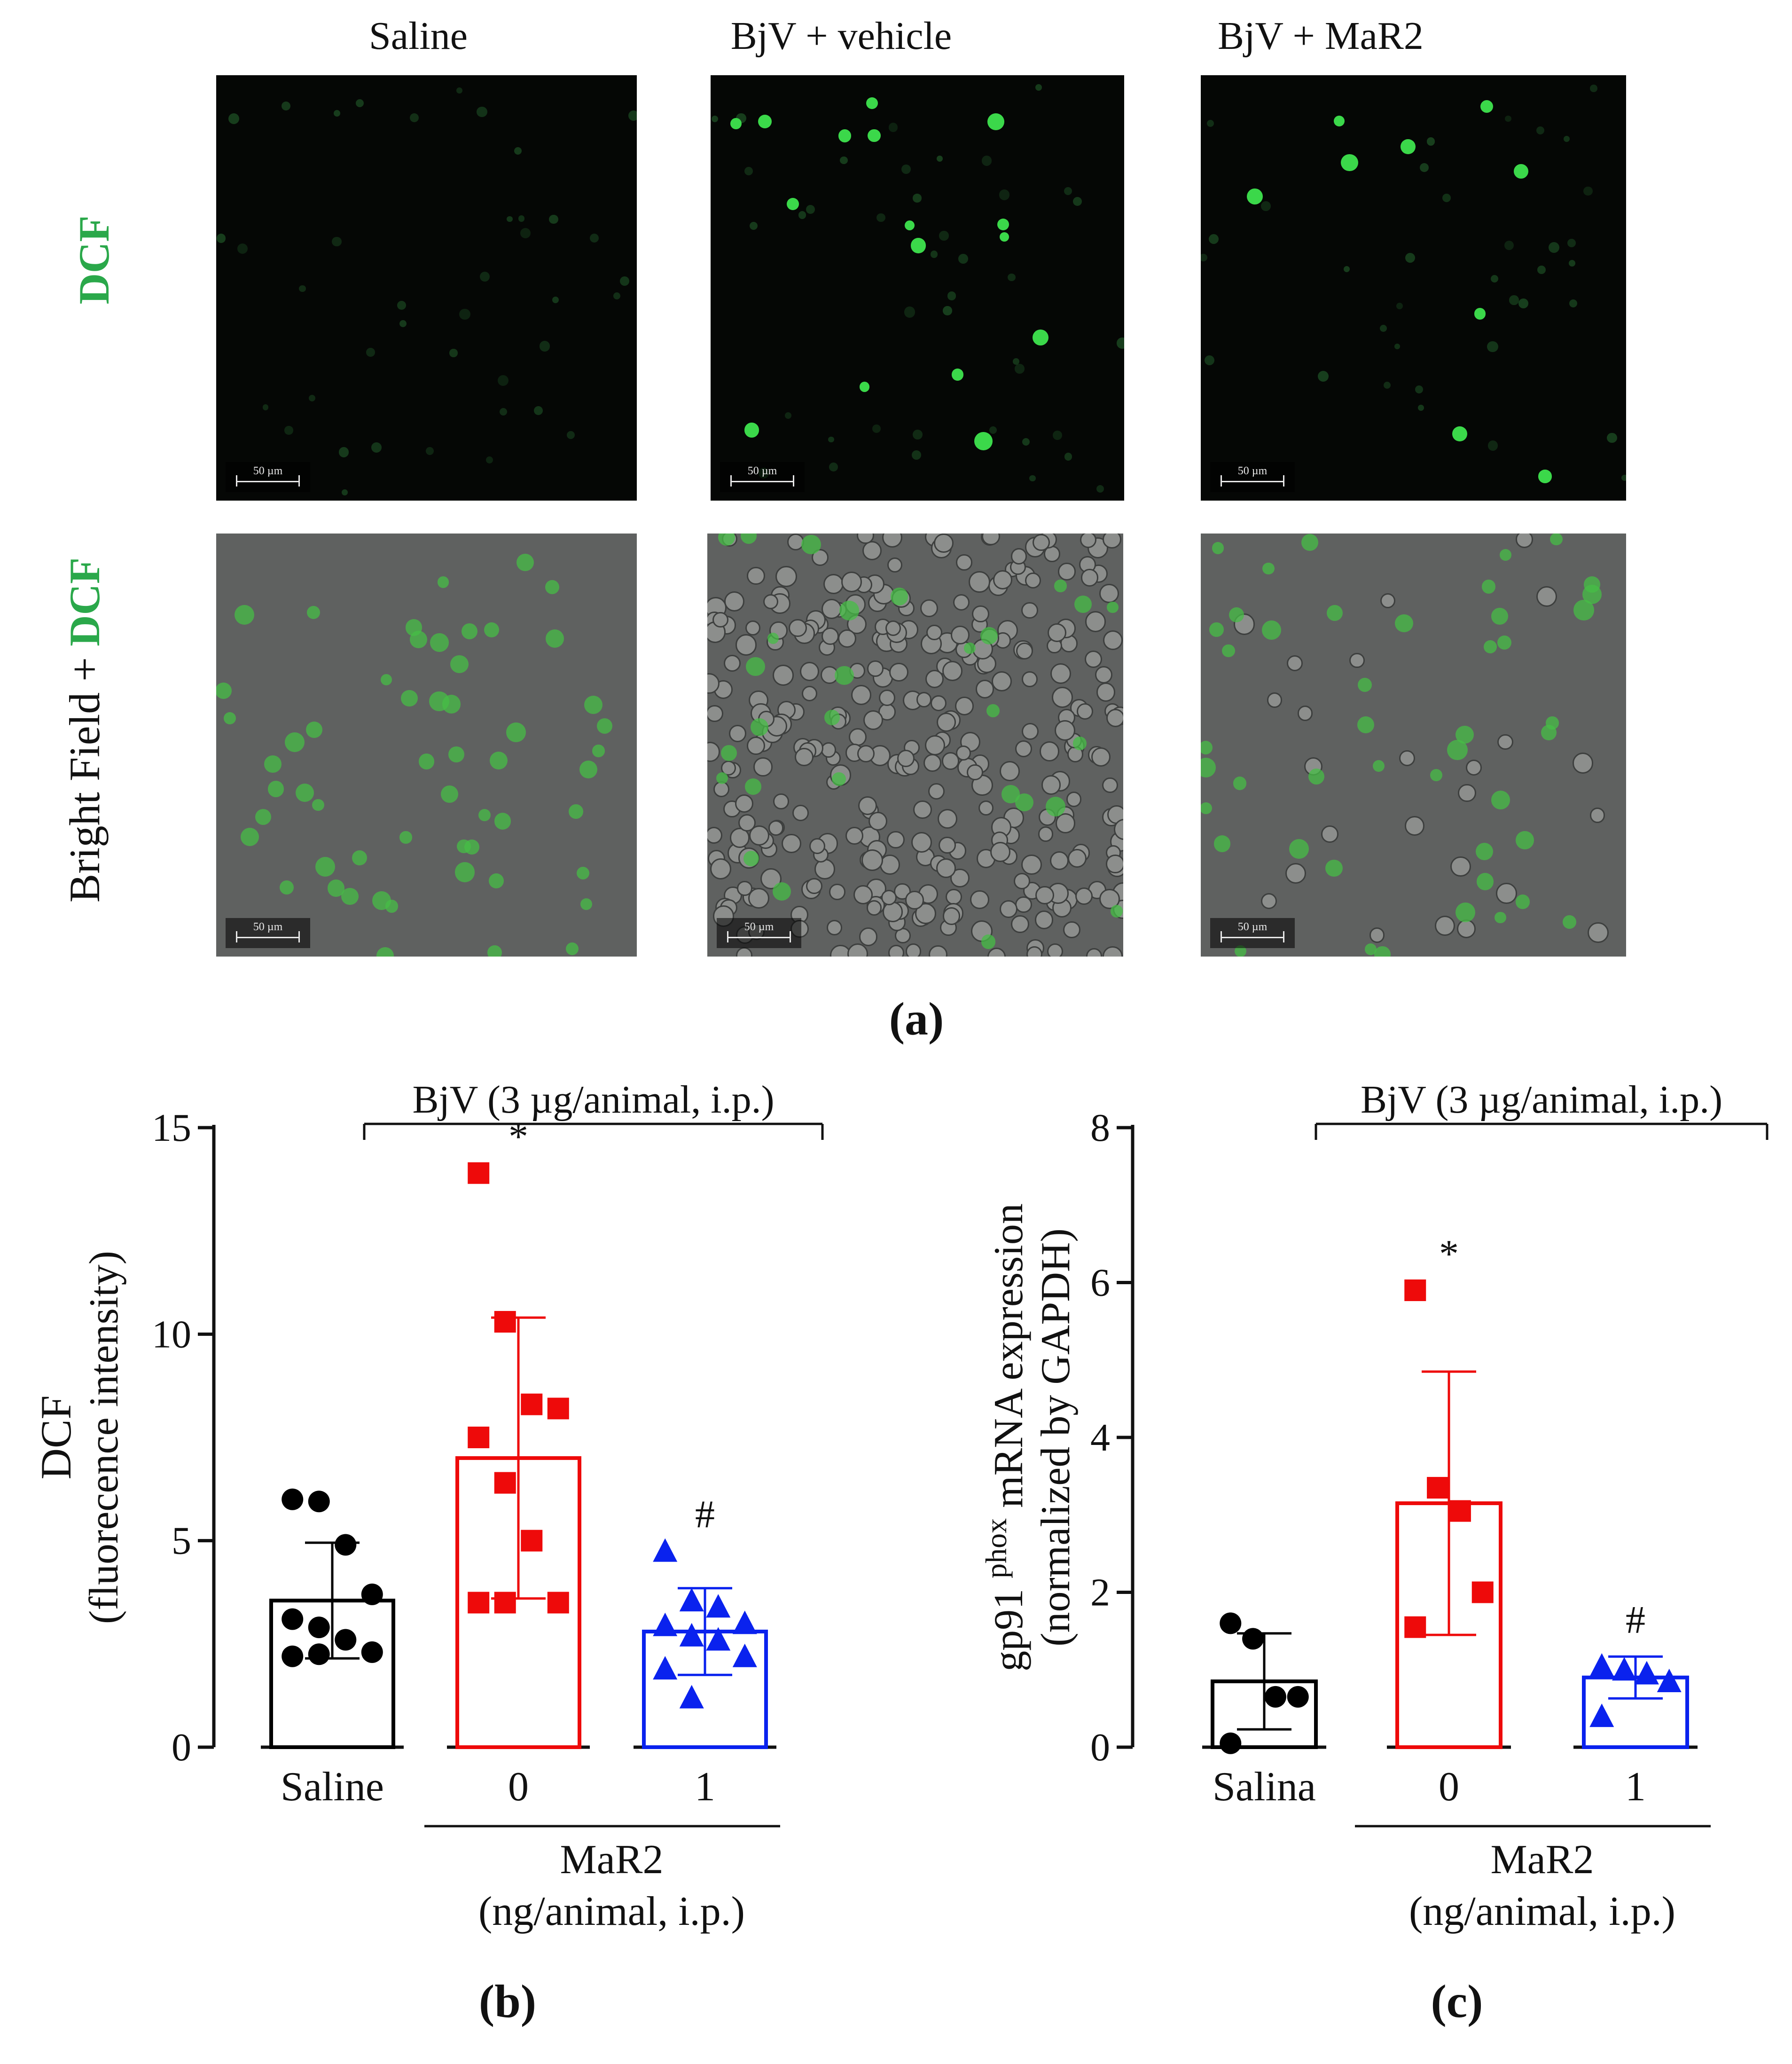 The image size is (1792, 2064). What do you see at coordinates (1542, 1911) in the screenshot?
I see `chart-c-xlabel-sub: (ng/animal, i.p.)` at bounding box center [1542, 1911].